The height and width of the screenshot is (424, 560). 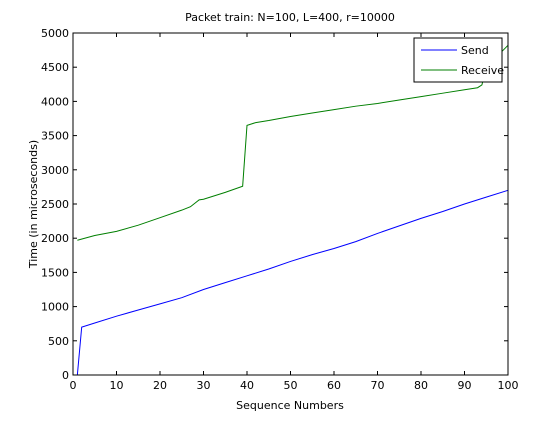 I want to click on y-tick-label: 4500, so click(x=55, y=67).